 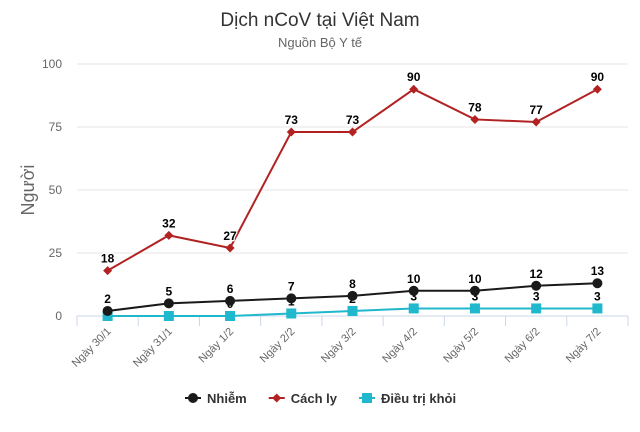 I want to click on x-tick-label: Ngày 4/2, so click(x=400, y=346).